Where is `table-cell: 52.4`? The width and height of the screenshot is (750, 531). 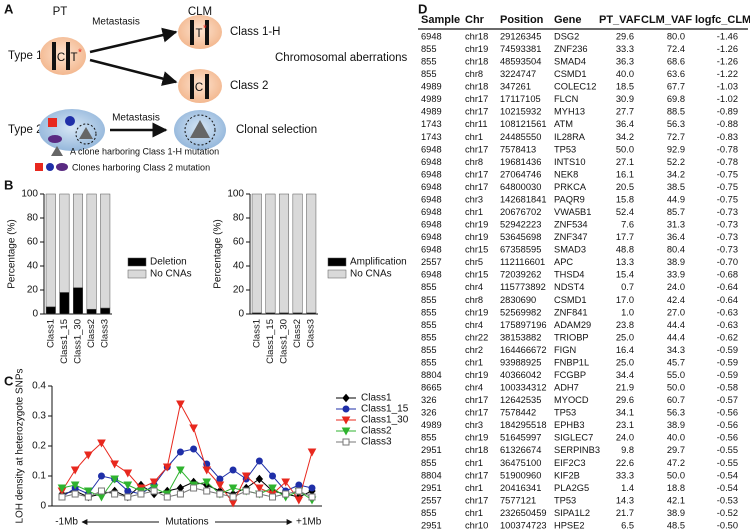
table-cell: 52.4 is located at coordinates (625, 212).